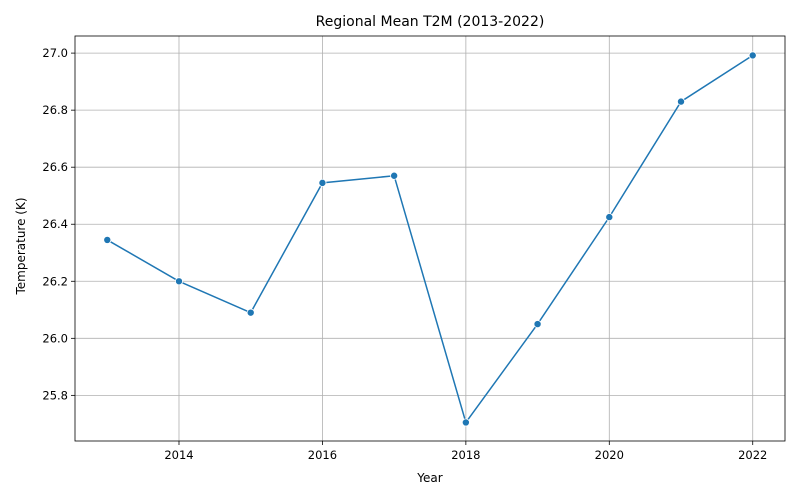 Image resolution: width=800 pixels, height=500 pixels. What do you see at coordinates (178, 455) in the screenshot?
I see `x-tick-label: 2014` at bounding box center [178, 455].